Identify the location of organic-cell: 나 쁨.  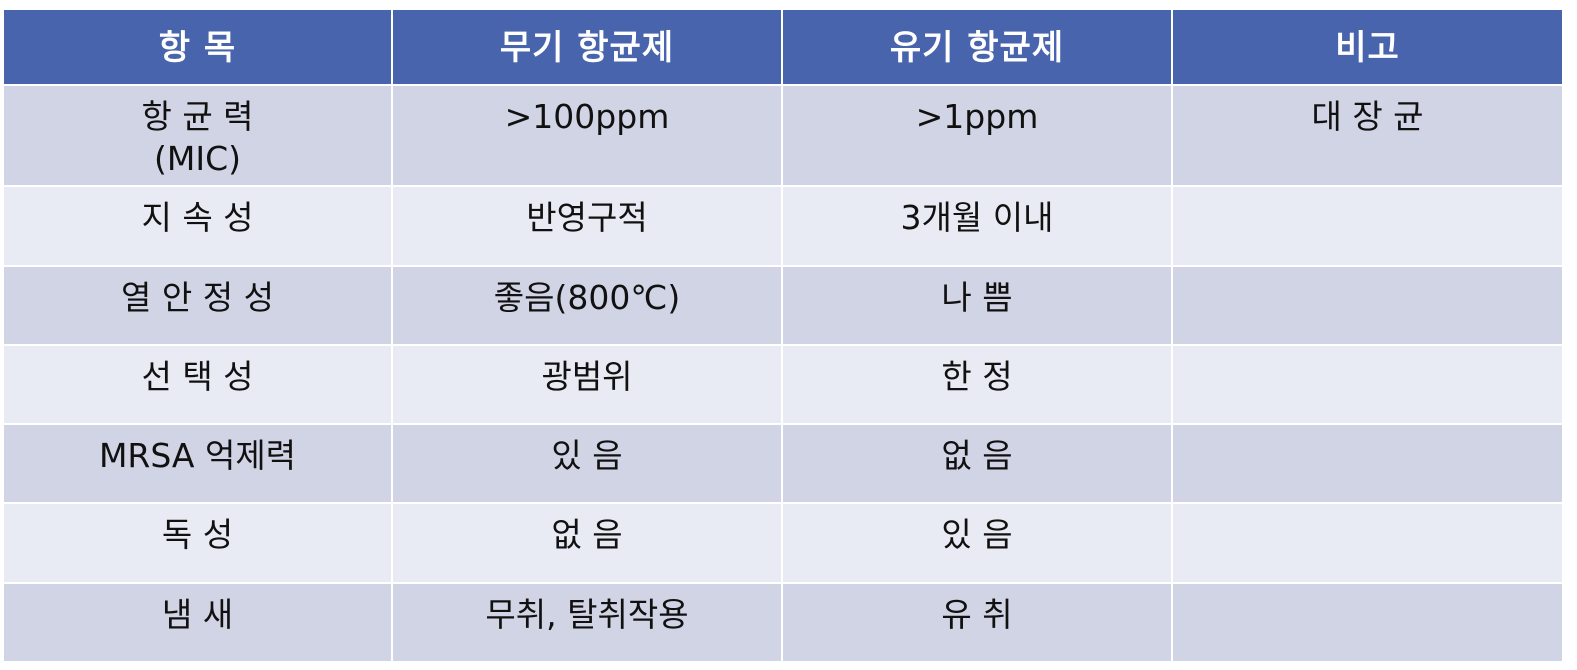
(977, 305).